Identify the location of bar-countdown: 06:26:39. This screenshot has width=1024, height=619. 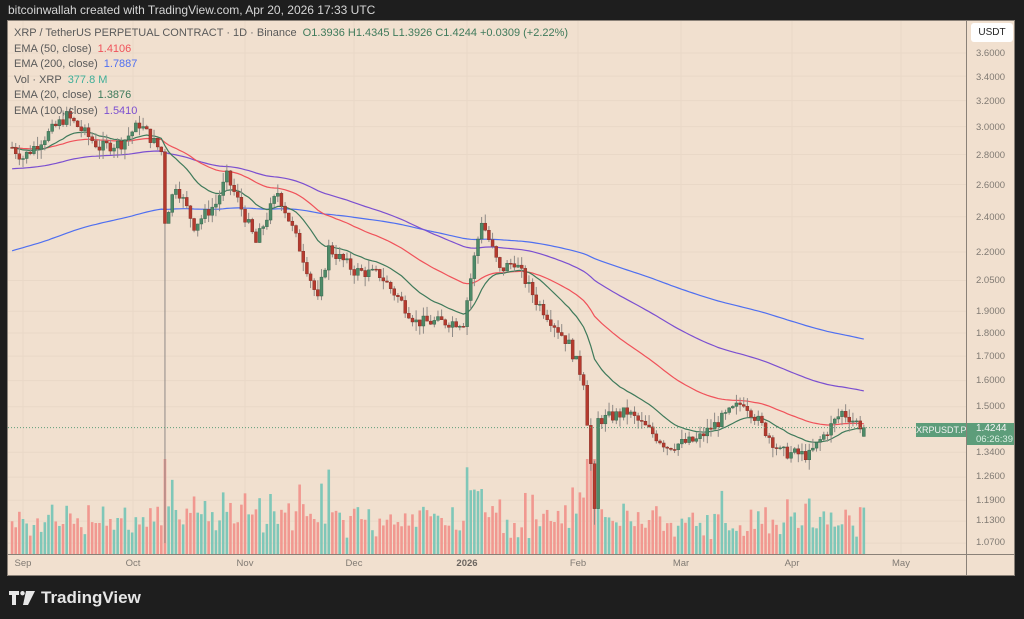
(994, 439).